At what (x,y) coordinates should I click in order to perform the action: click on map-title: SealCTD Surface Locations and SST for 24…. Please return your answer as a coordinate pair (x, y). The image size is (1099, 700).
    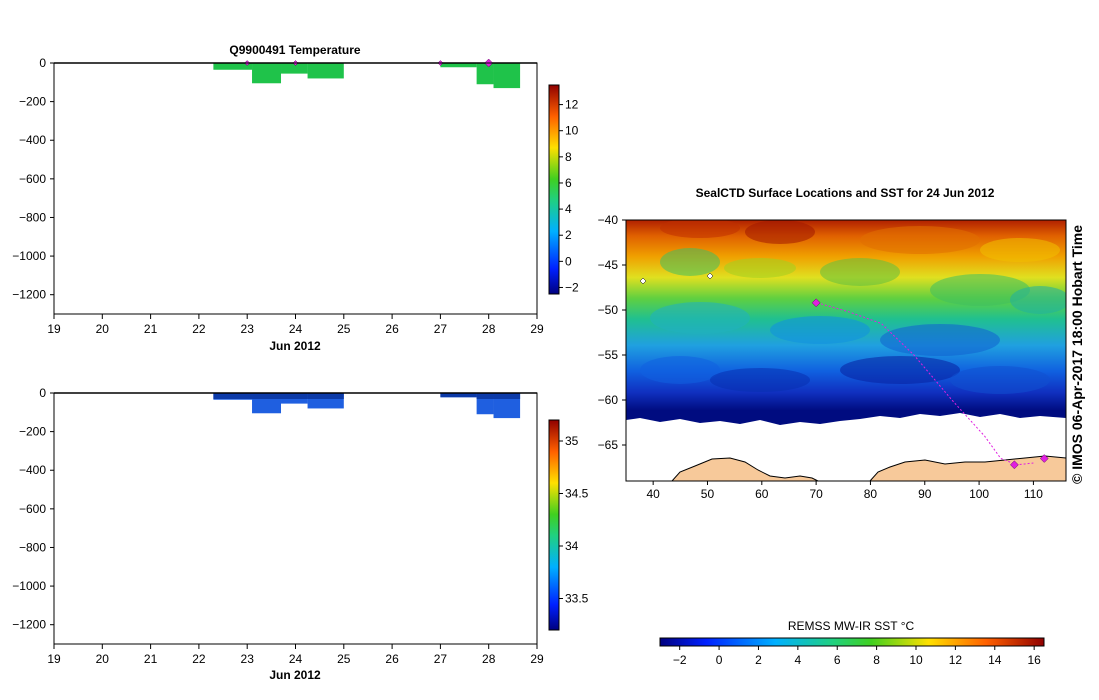
    Looking at the image, I should click on (845, 193).